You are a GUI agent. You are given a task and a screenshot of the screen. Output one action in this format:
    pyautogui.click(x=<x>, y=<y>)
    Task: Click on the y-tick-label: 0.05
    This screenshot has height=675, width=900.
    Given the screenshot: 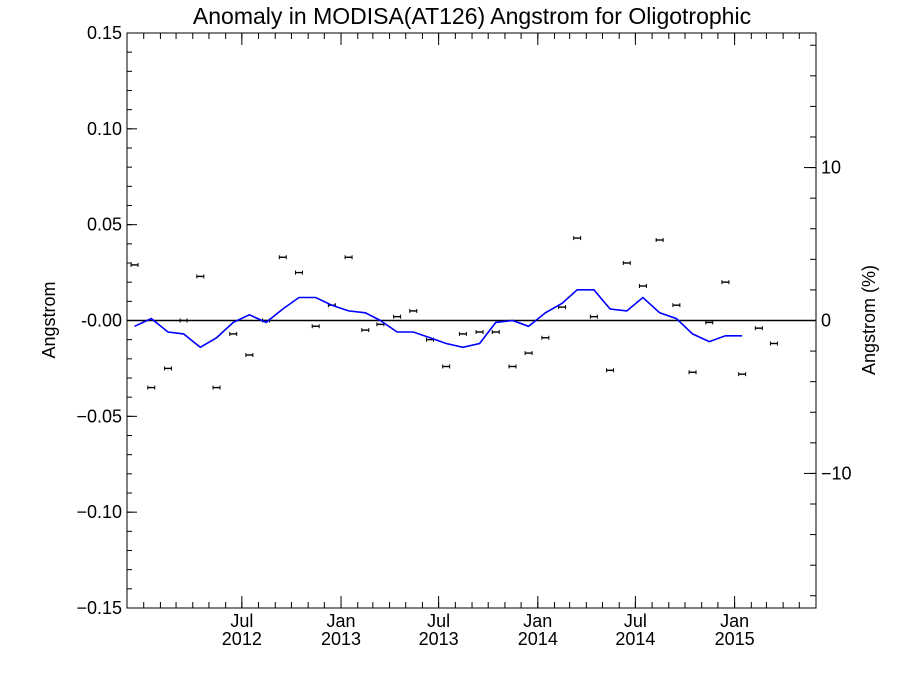 What is the action you would take?
    pyautogui.click(x=104, y=225)
    